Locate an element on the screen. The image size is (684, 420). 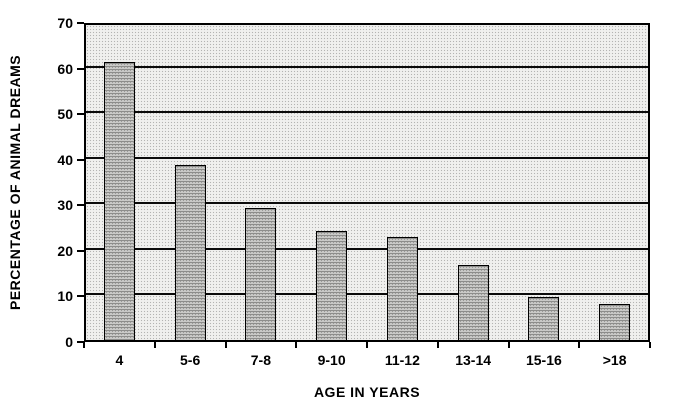
x-category-label: 13-14 is located at coordinates (473, 360).